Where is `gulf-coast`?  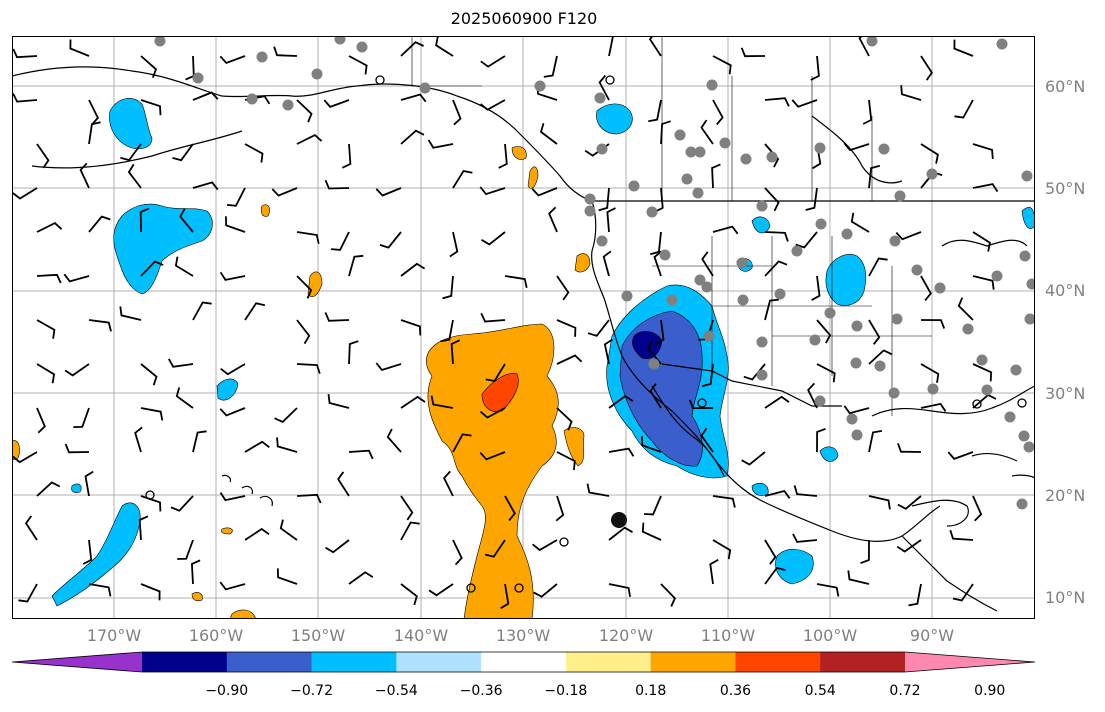 gulf-coast is located at coordinates (953, 401).